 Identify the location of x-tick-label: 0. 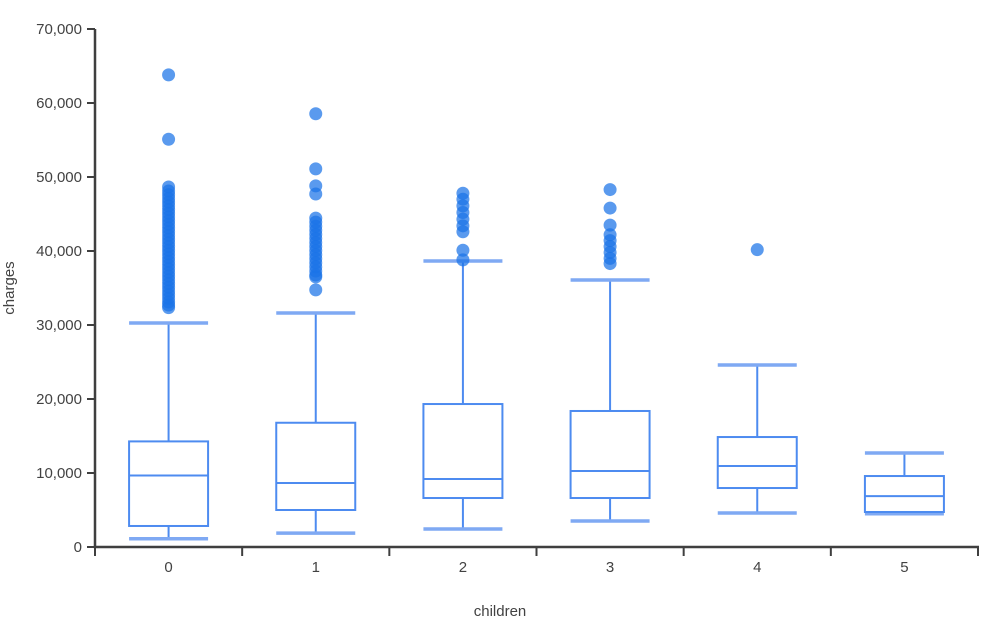
(168, 567).